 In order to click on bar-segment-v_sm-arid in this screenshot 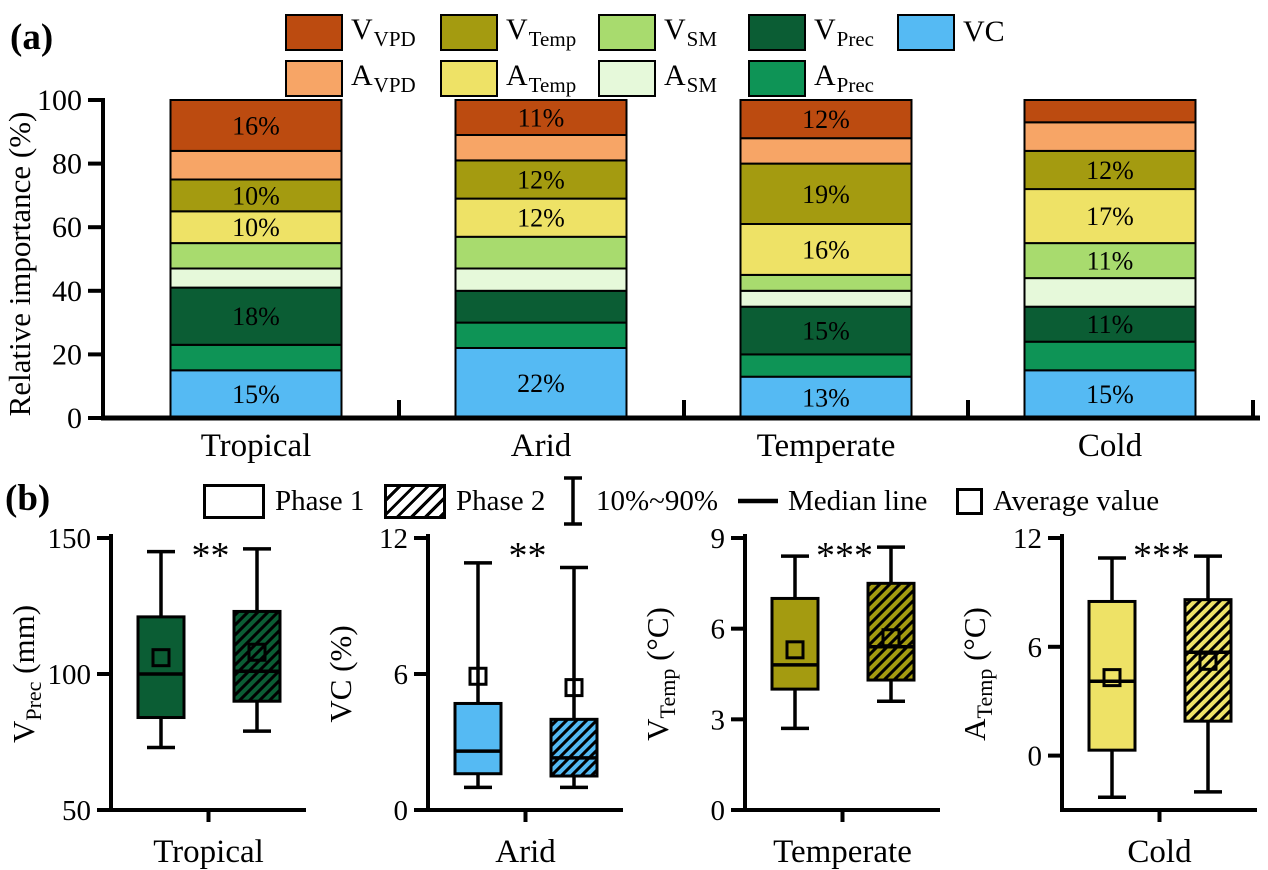, I will do `click(541, 252)`.